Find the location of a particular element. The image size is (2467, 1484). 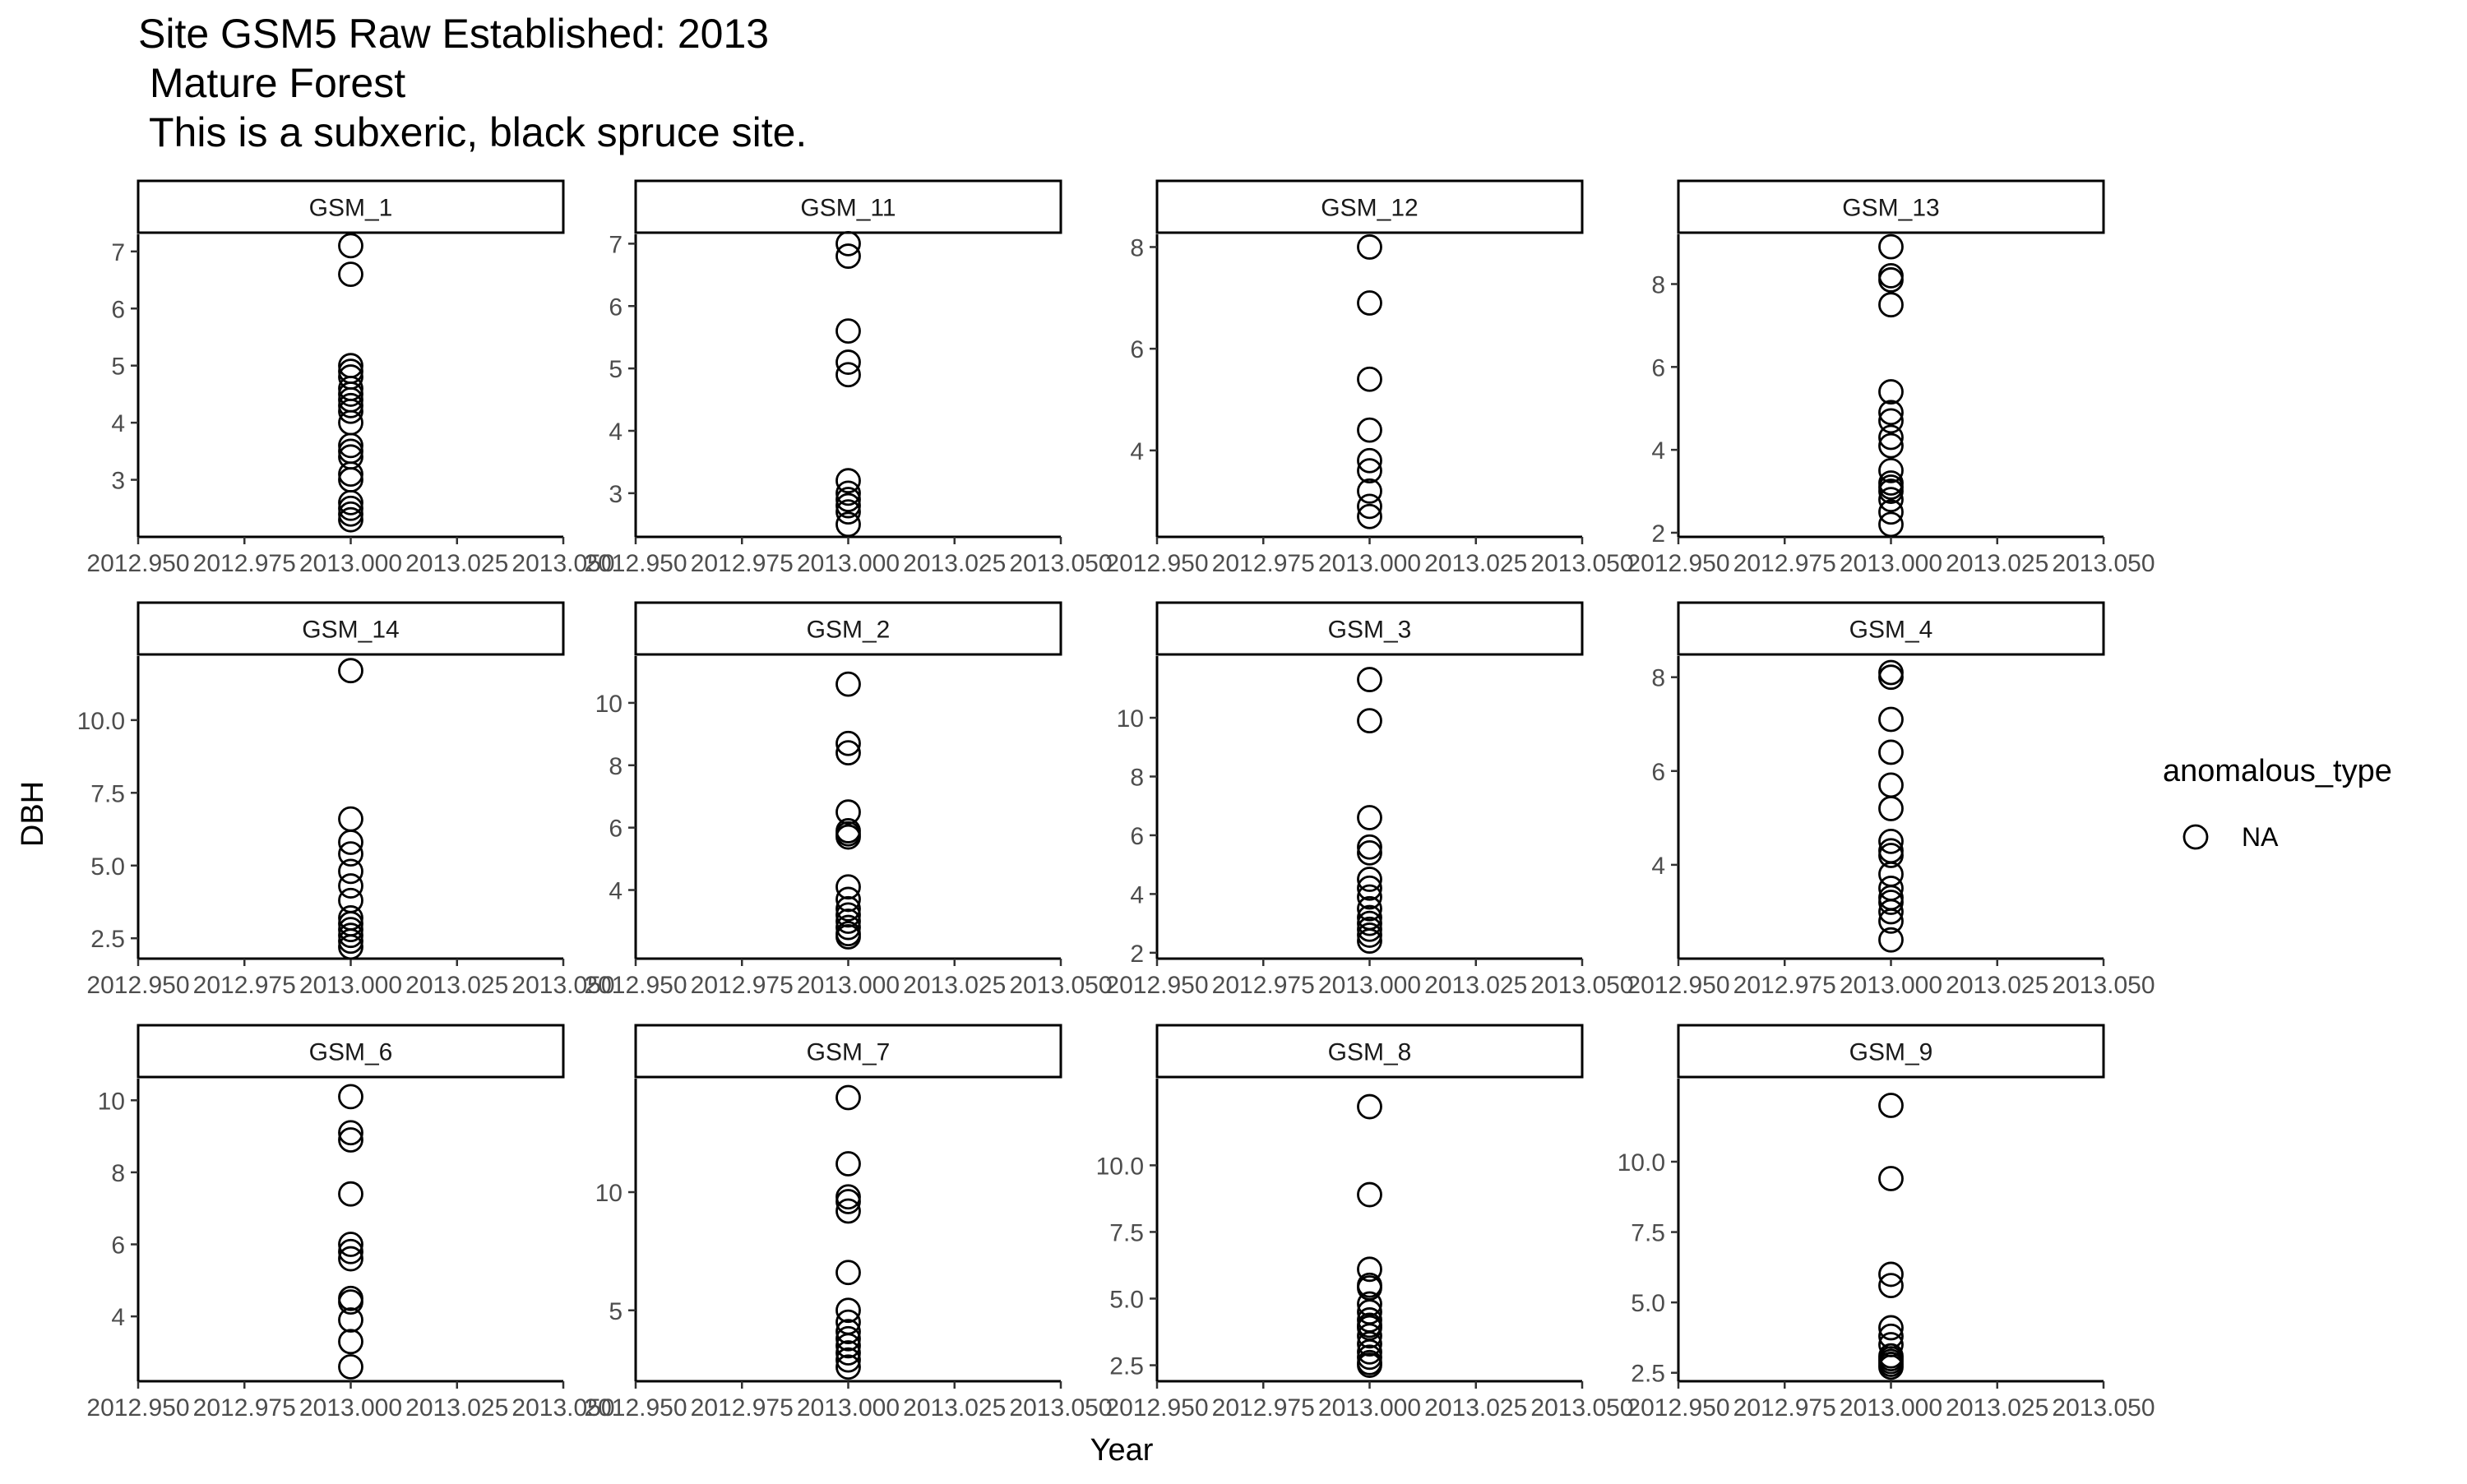

y-tick-label: 2.5 is located at coordinates (108, 940).